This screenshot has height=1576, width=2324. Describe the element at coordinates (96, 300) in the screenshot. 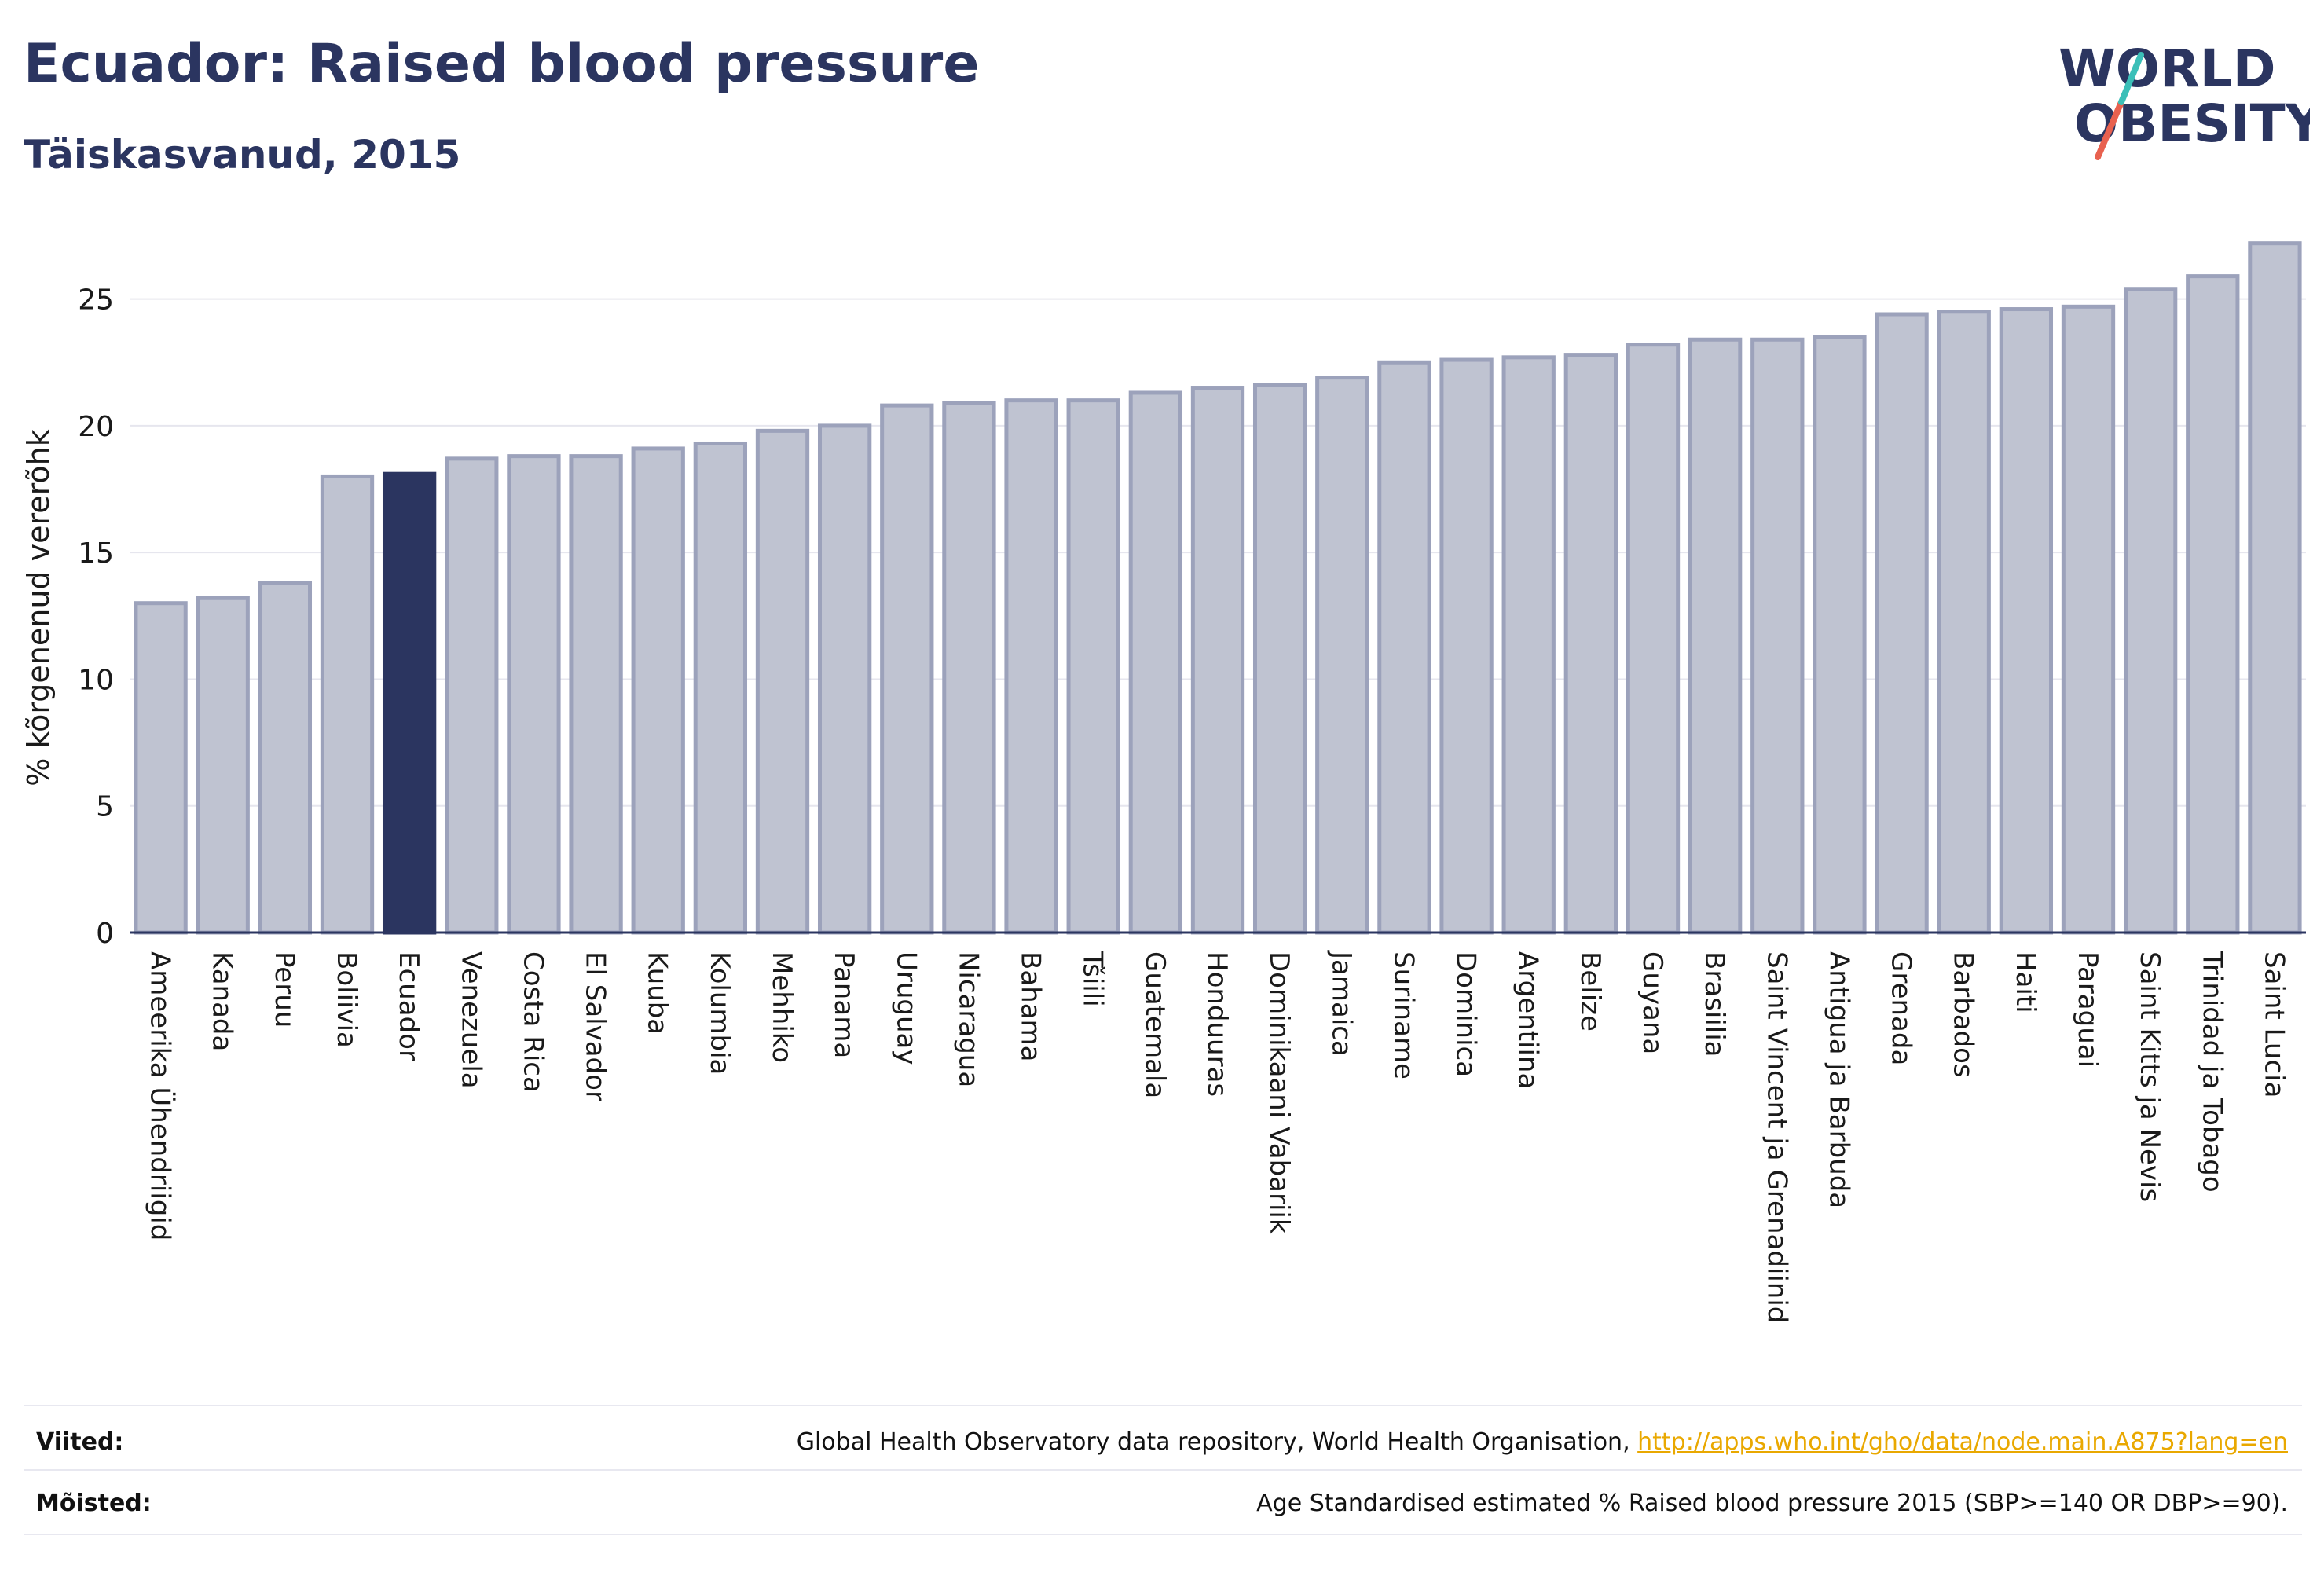

I see `y-tick-label: 25` at that location.